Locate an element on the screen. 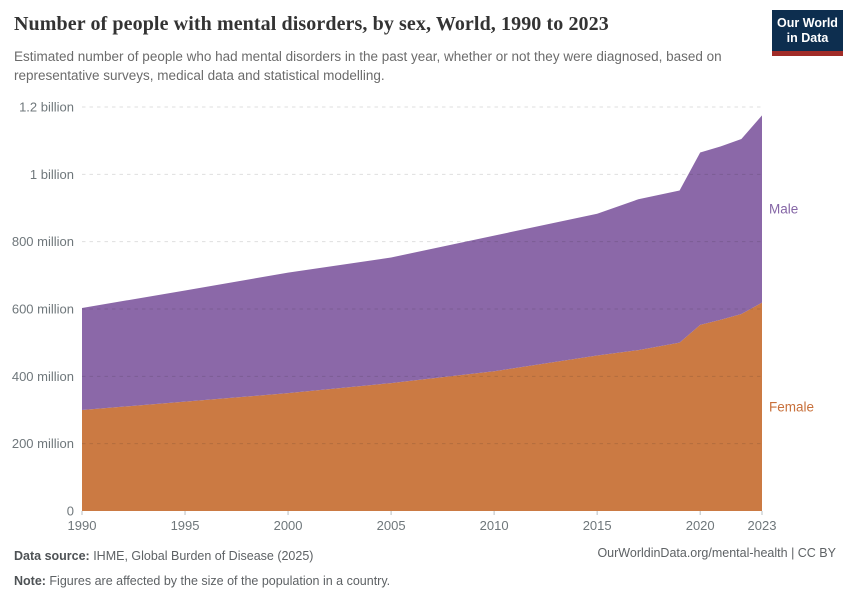  series-label-female: Female is located at coordinates (791, 406).